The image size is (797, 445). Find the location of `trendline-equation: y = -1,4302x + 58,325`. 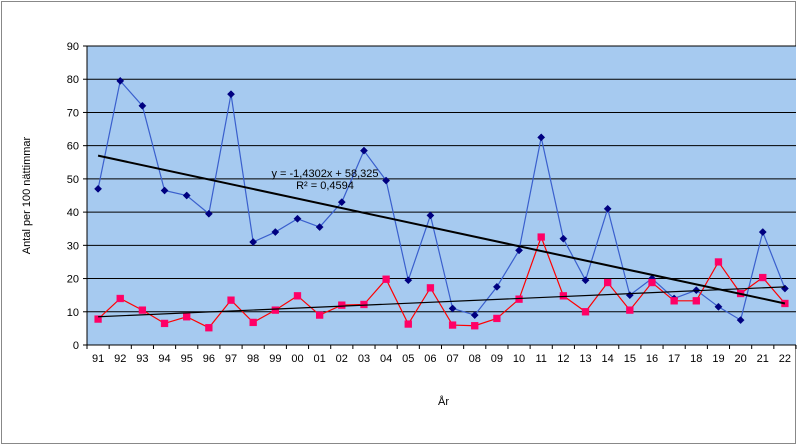

trendline-equation: y = -1,4302x + 58,325 is located at coordinates (324, 174).